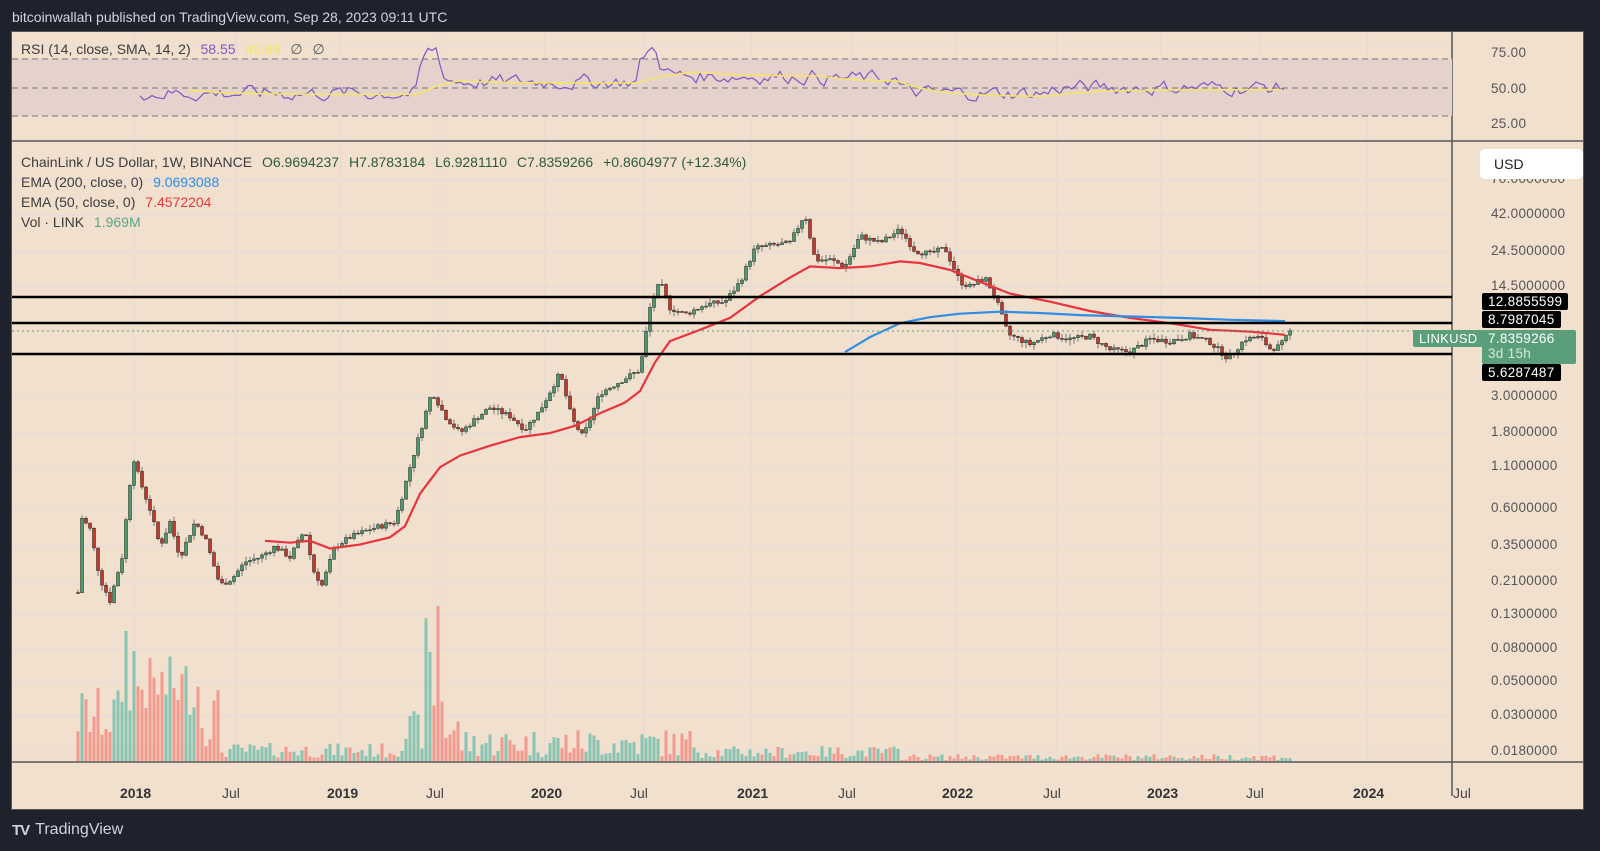  I want to click on currency-selector: USD, so click(1531, 164).